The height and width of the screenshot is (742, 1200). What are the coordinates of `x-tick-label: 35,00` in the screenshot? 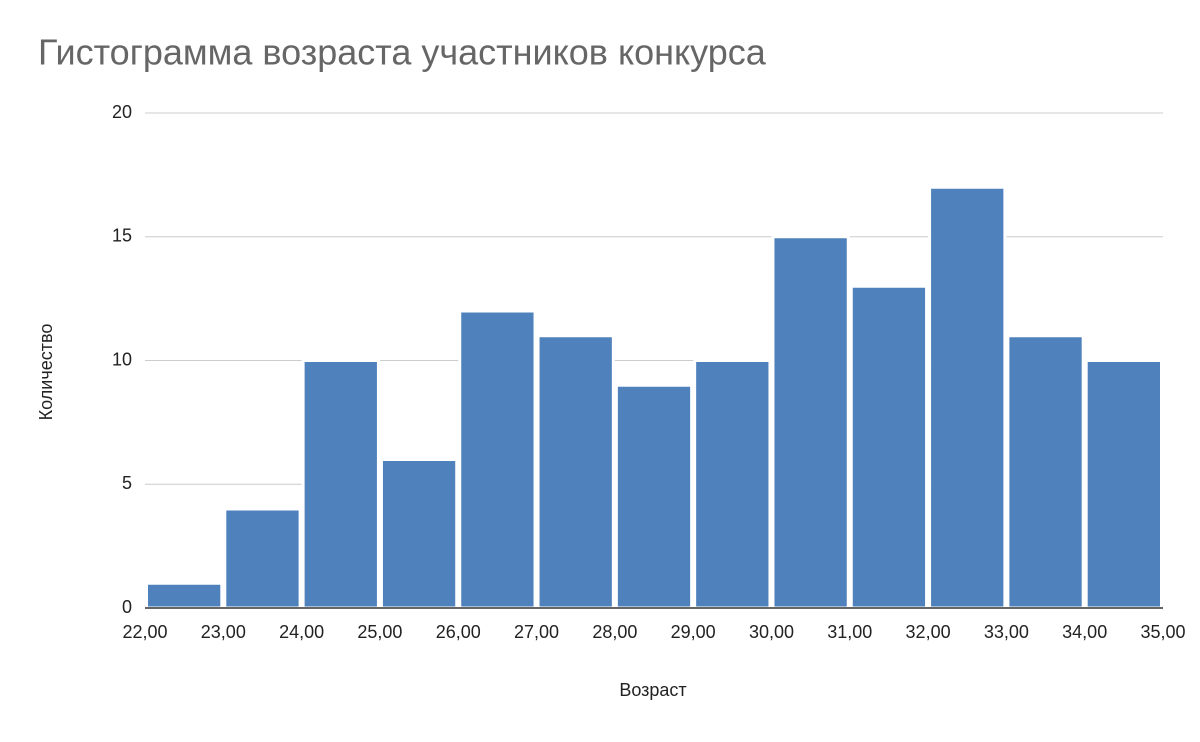 It's located at (1162, 632).